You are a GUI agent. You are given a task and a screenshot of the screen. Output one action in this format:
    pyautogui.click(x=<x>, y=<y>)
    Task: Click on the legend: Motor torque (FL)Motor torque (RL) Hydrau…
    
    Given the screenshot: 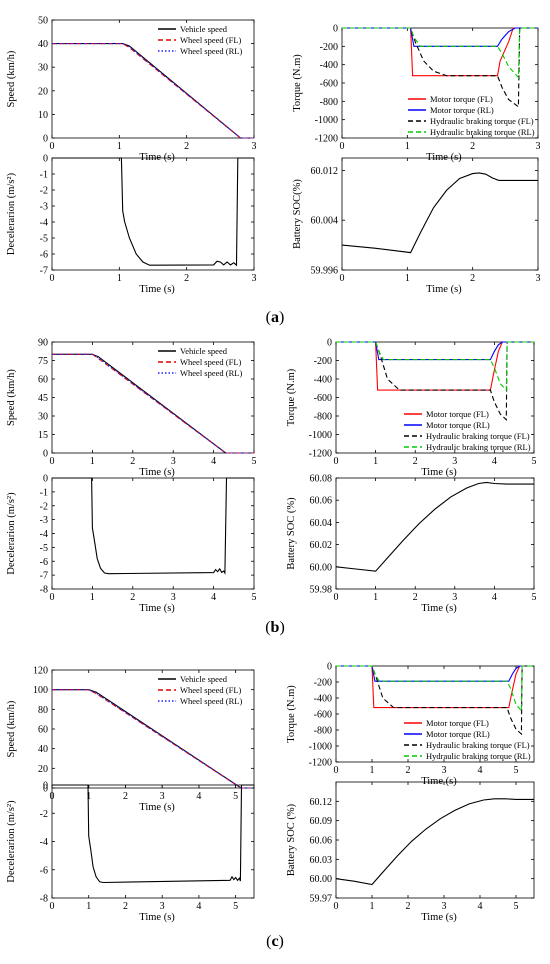 What is the action you would take?
    pyautogui.click(x=467, y=739)
    